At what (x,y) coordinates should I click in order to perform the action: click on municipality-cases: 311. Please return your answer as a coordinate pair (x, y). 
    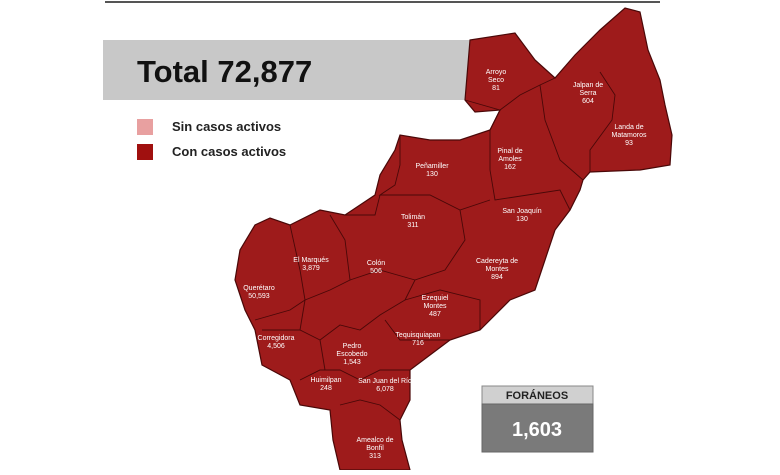
    Looking at the image, I should click on (412, 225).